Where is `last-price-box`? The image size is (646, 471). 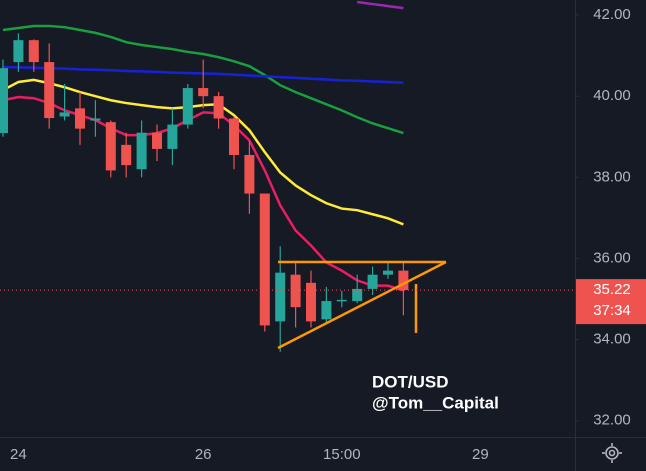 last-price-box is located at coordinates (611, 302).